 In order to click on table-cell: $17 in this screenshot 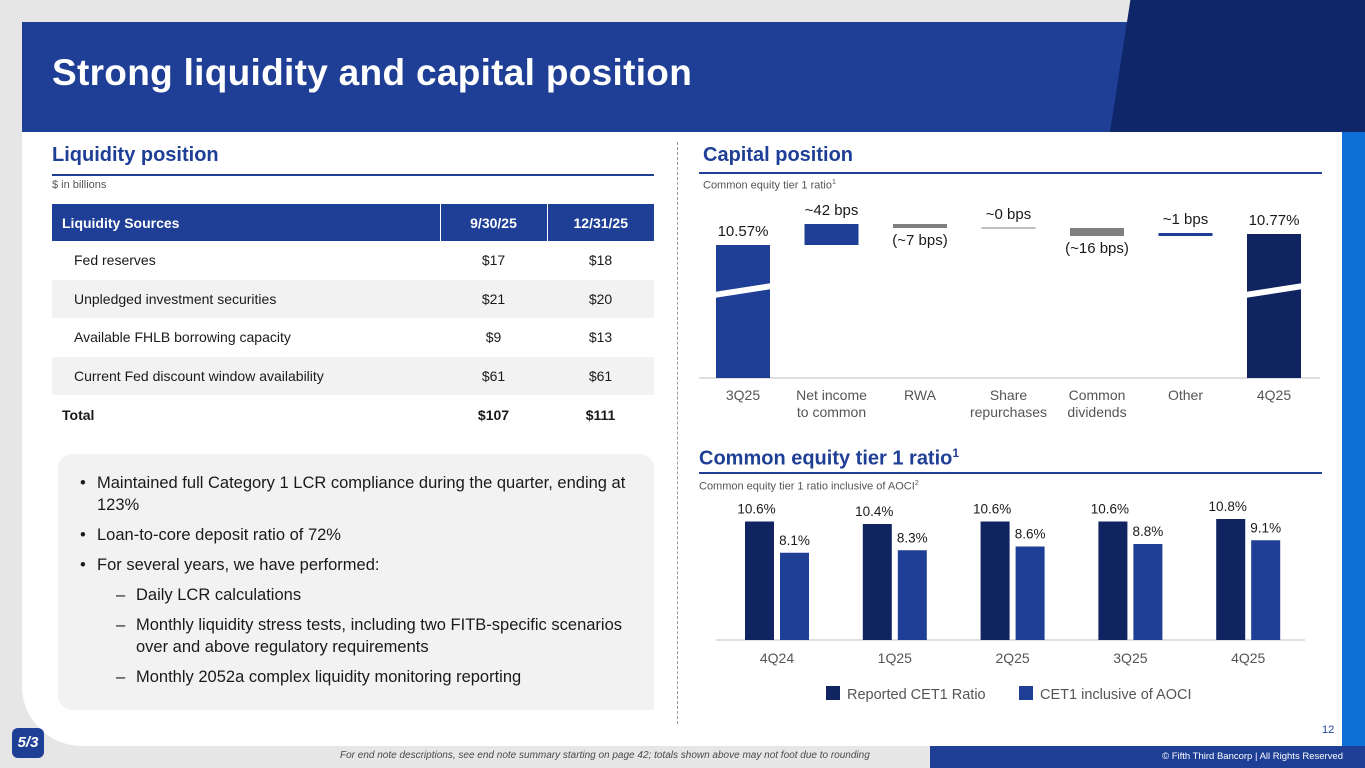, I will do `click(493, 260)`.